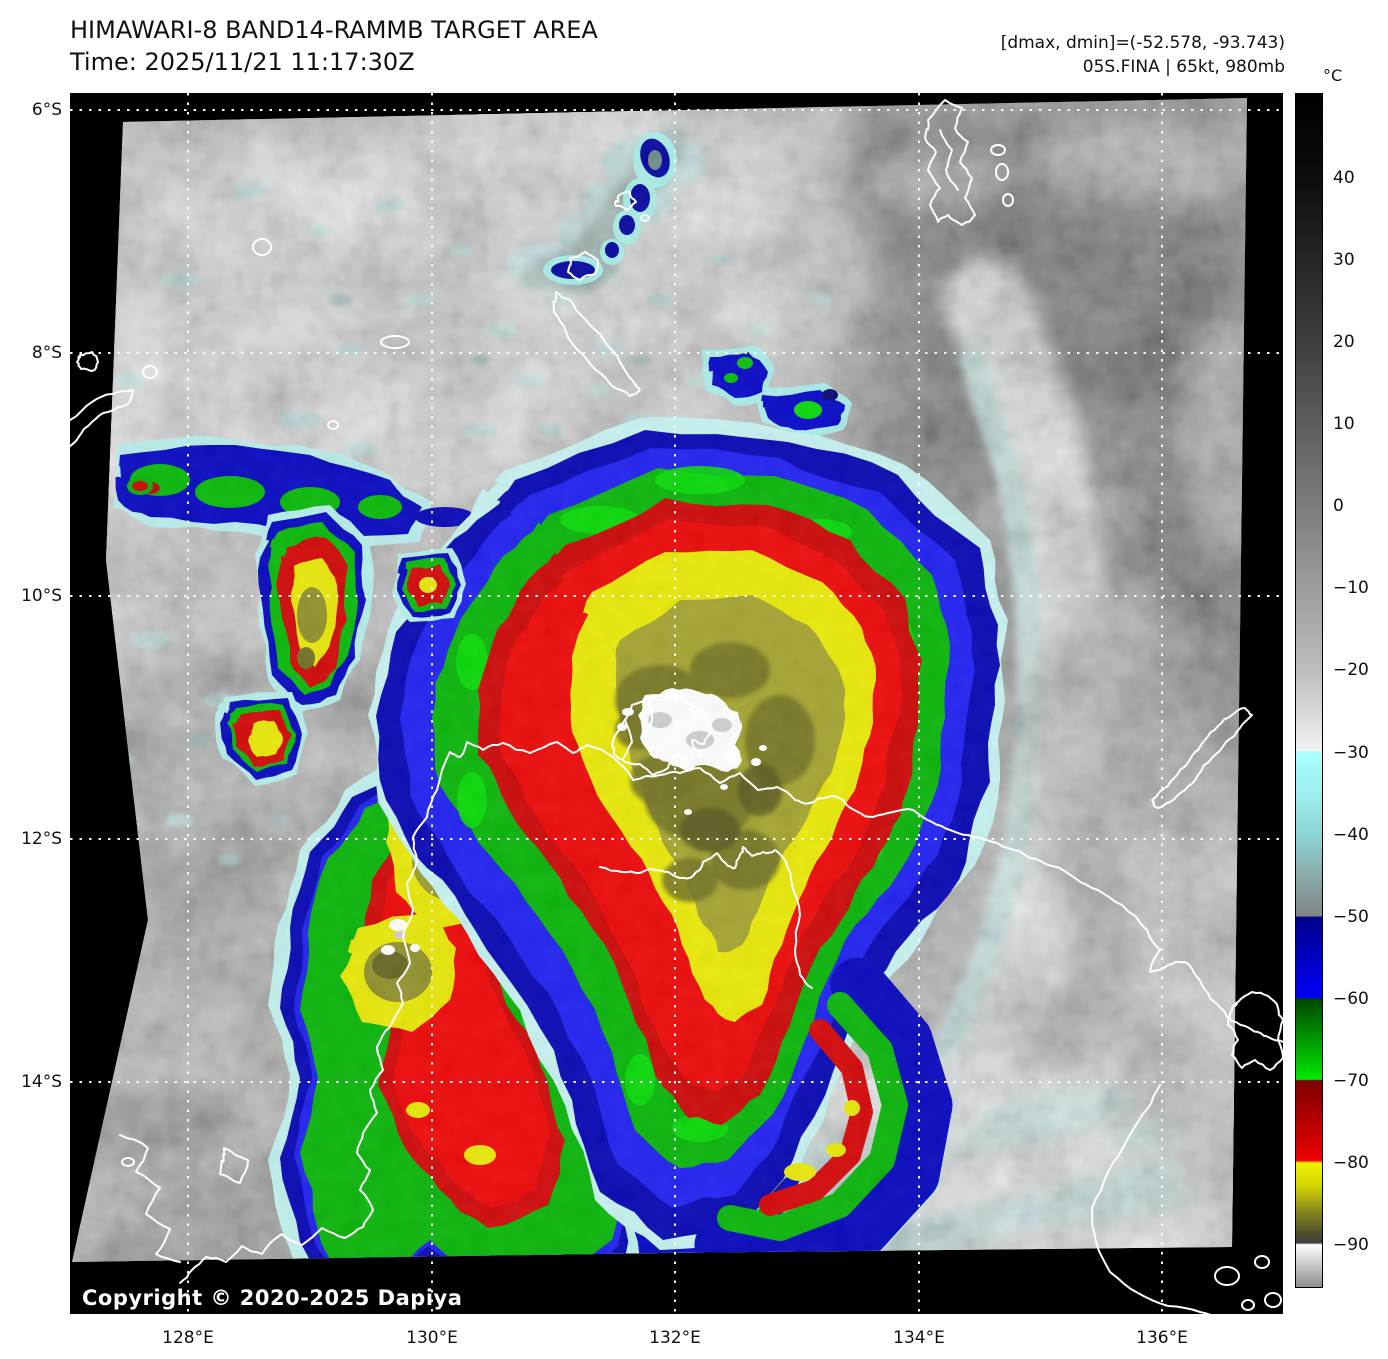  What do you see at coordinates (242, 62) in the screenshot?
I see `timestamp: Time: 2025/11/21 11:17:30Z` at bounding box center [242, 62].